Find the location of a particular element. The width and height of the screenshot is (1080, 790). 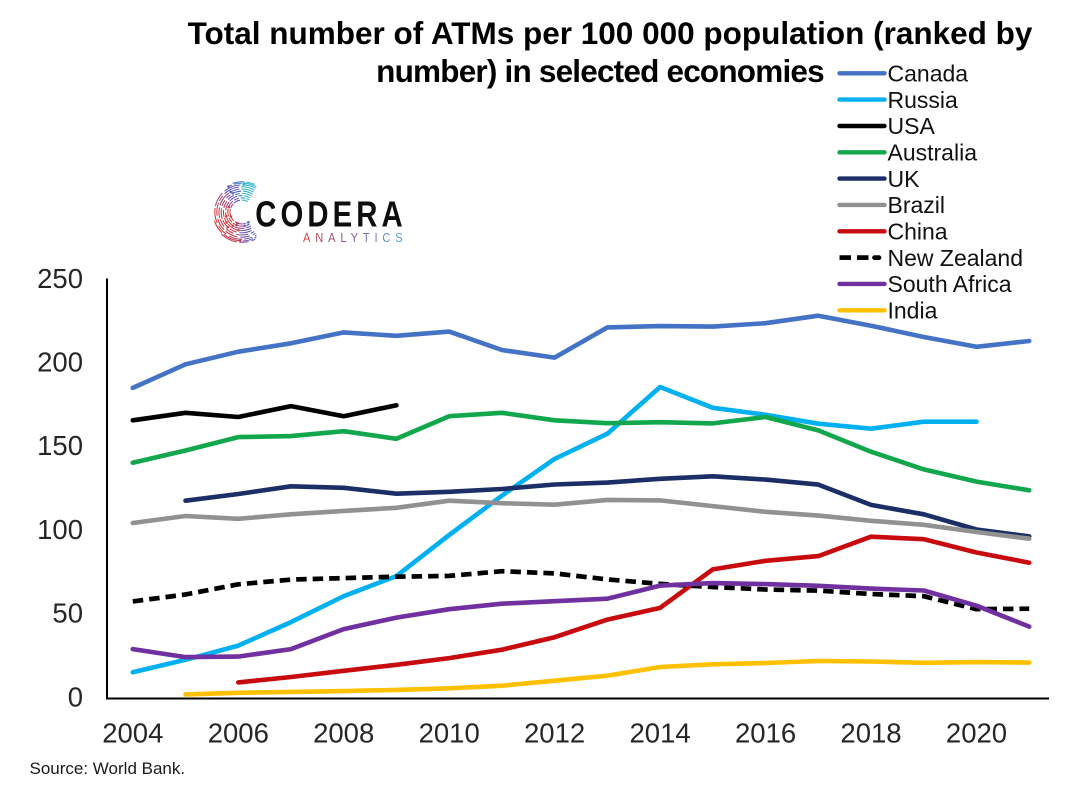

svg-text: South Africa is located at coordinates (950, 284).